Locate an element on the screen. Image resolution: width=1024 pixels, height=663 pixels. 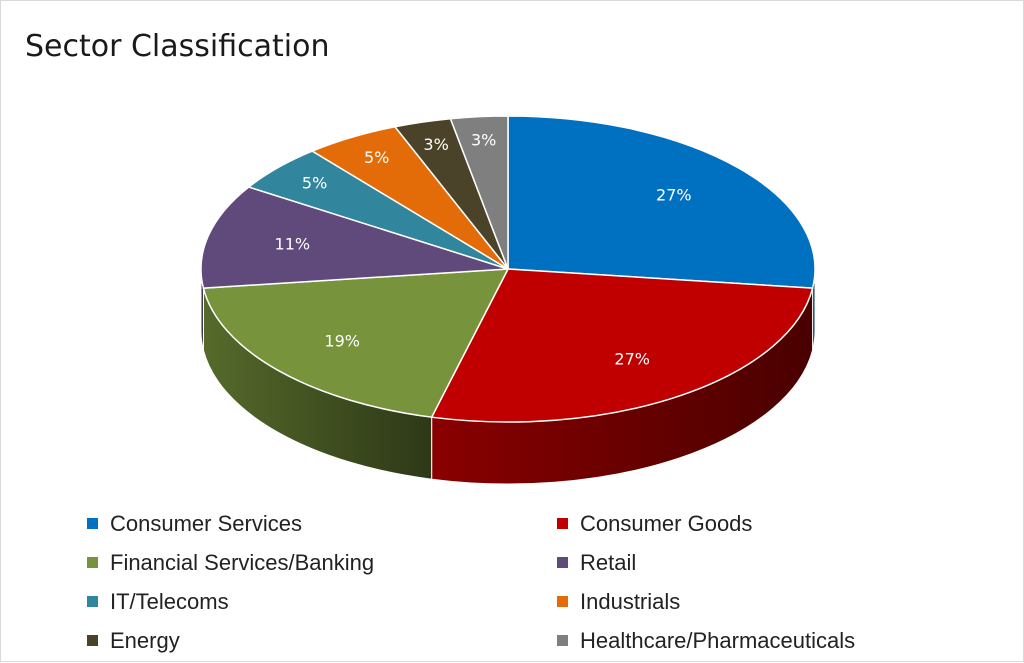
legend-item-consumer-goods: Consumer Goods is located at coordinates (772, 523).